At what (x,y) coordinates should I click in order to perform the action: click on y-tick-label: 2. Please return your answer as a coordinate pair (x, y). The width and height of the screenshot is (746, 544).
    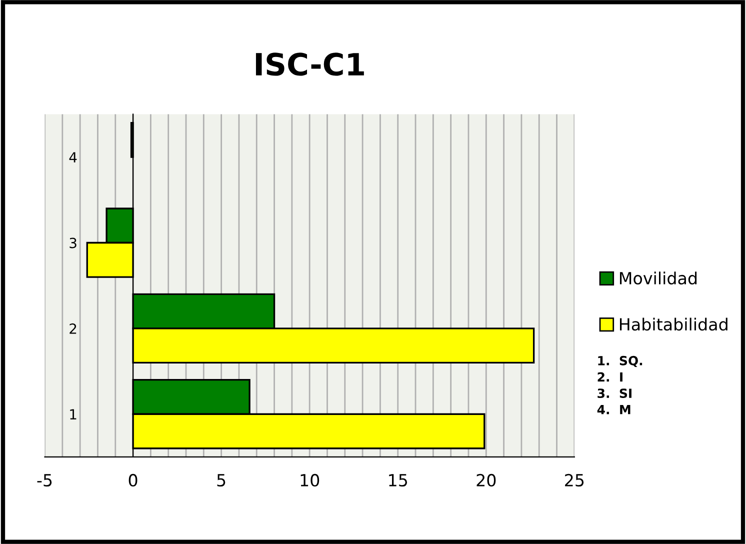
    Looking at the image, I should click on (73, 328).